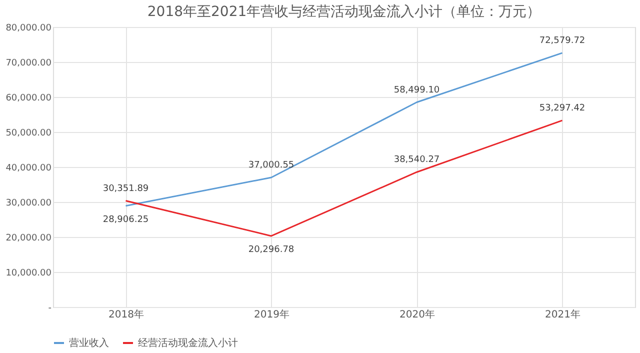  I want to click on legend-label: 经营活动现金流入小计, so click(188, 343).